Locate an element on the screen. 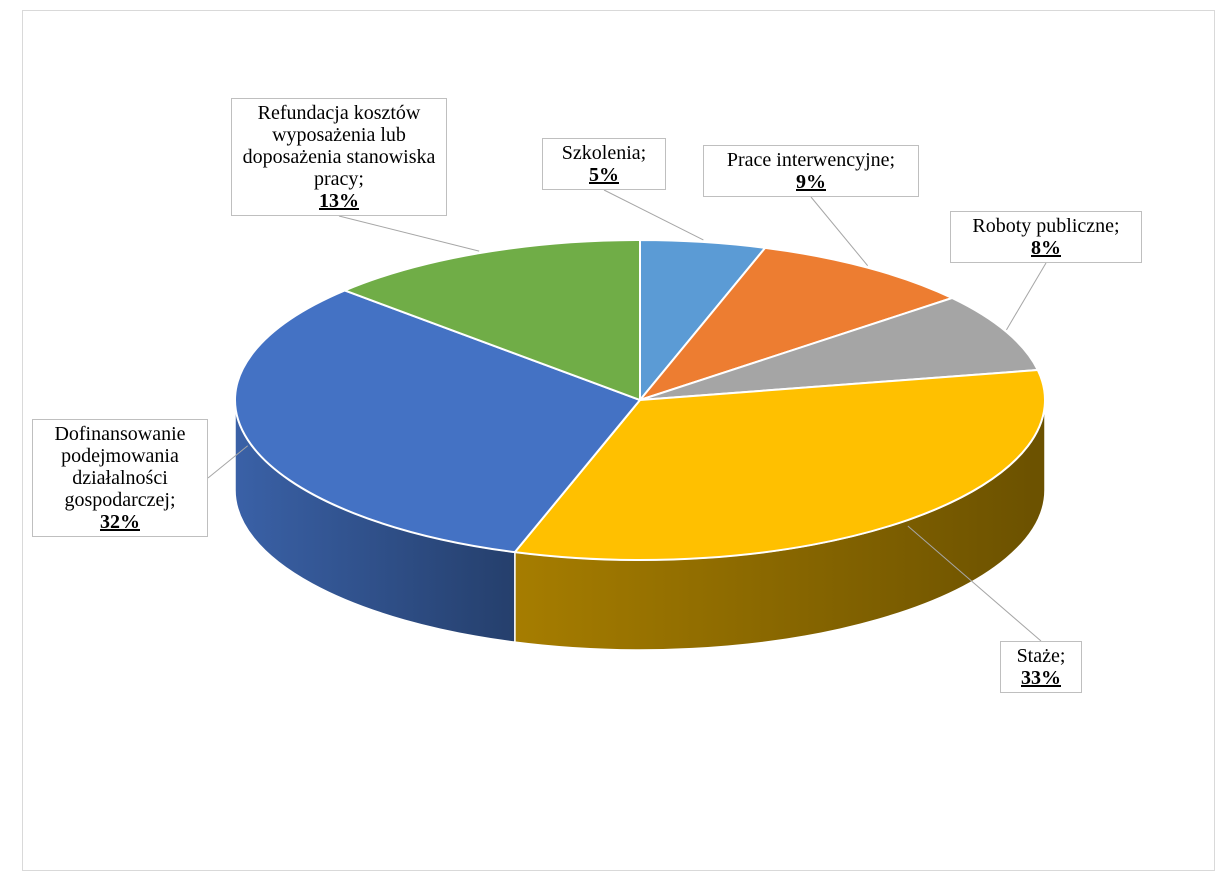 Image resolution: width=1215 pixels, height=871 pixels. pie-slice-dofinansowanie-podejmowania-dzia-alnos-ci-gospodarczej is located at coordinates (437, 421).